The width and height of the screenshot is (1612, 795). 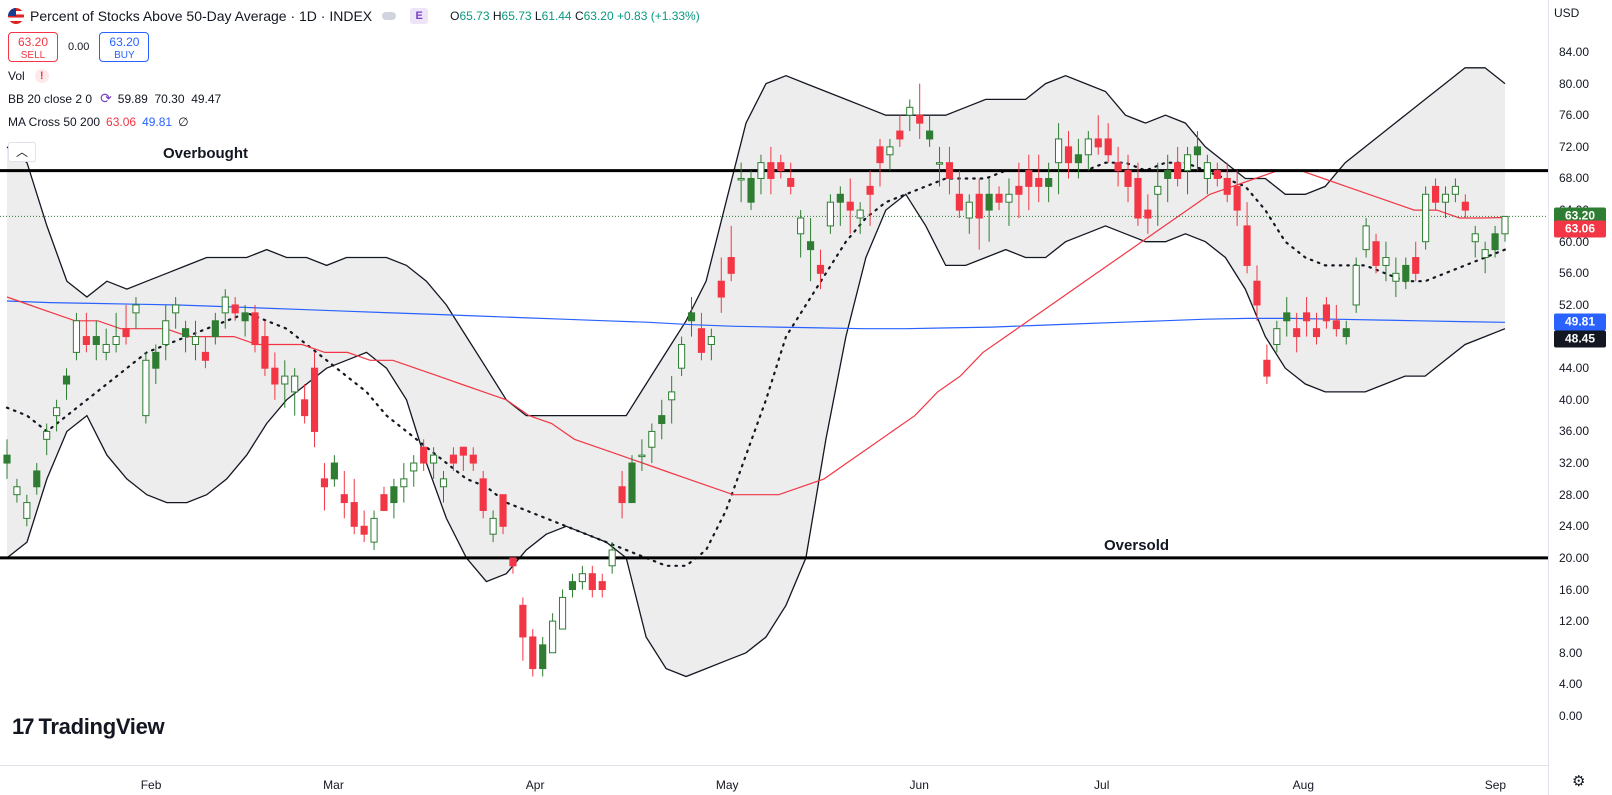 I want to click on y-tick-label: 56.00, so click(x=1574, y=273).